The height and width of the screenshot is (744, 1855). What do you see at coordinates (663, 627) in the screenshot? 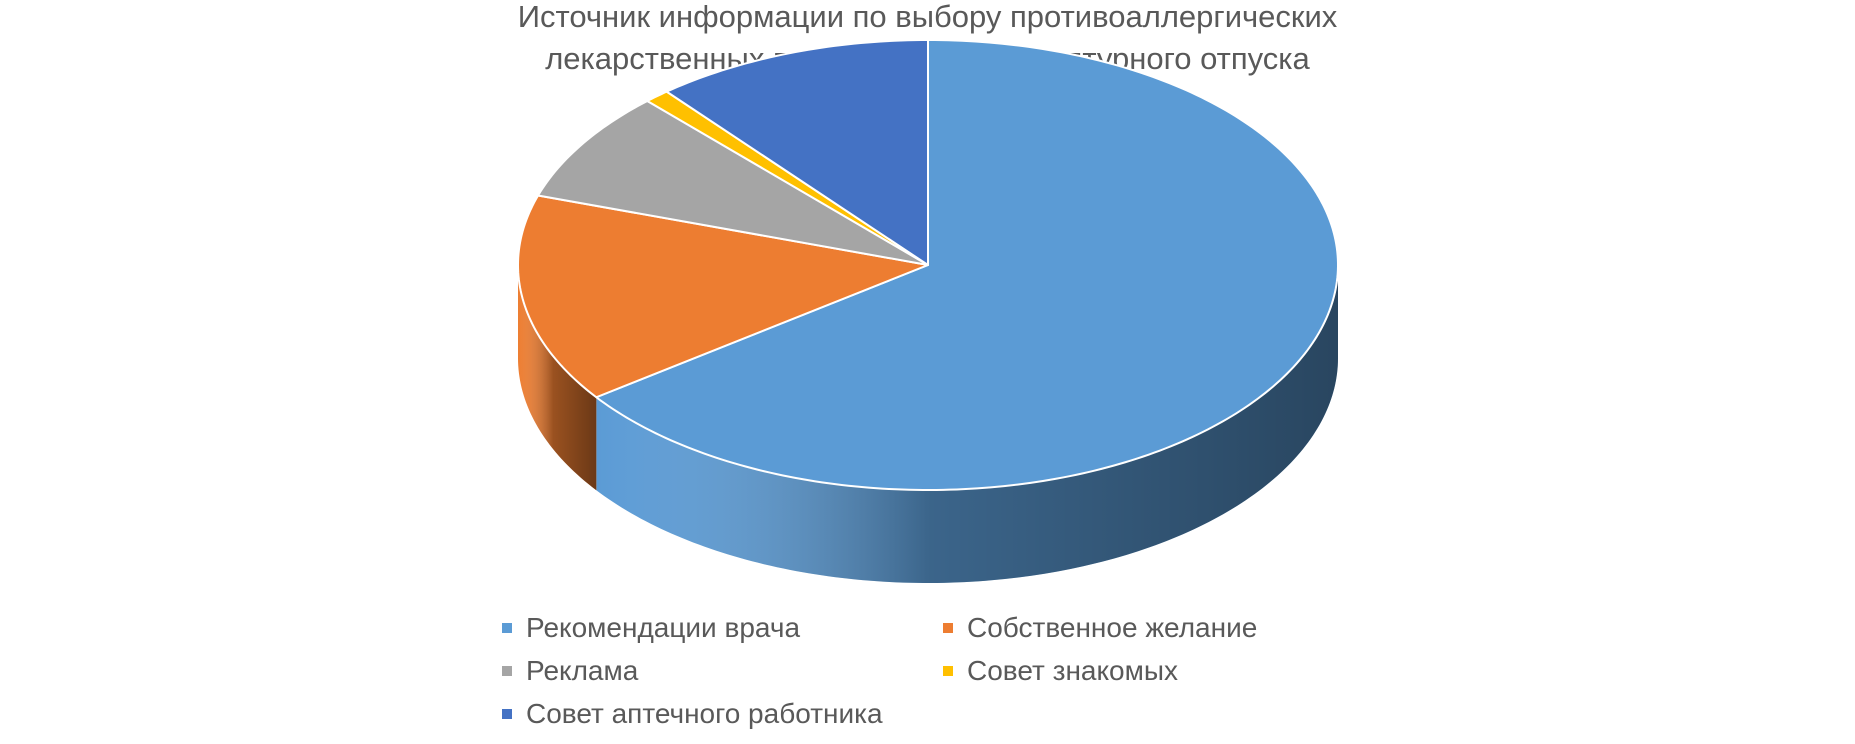
I see `legend-label: Рекомендации врача` at bounding box center [663, 627].